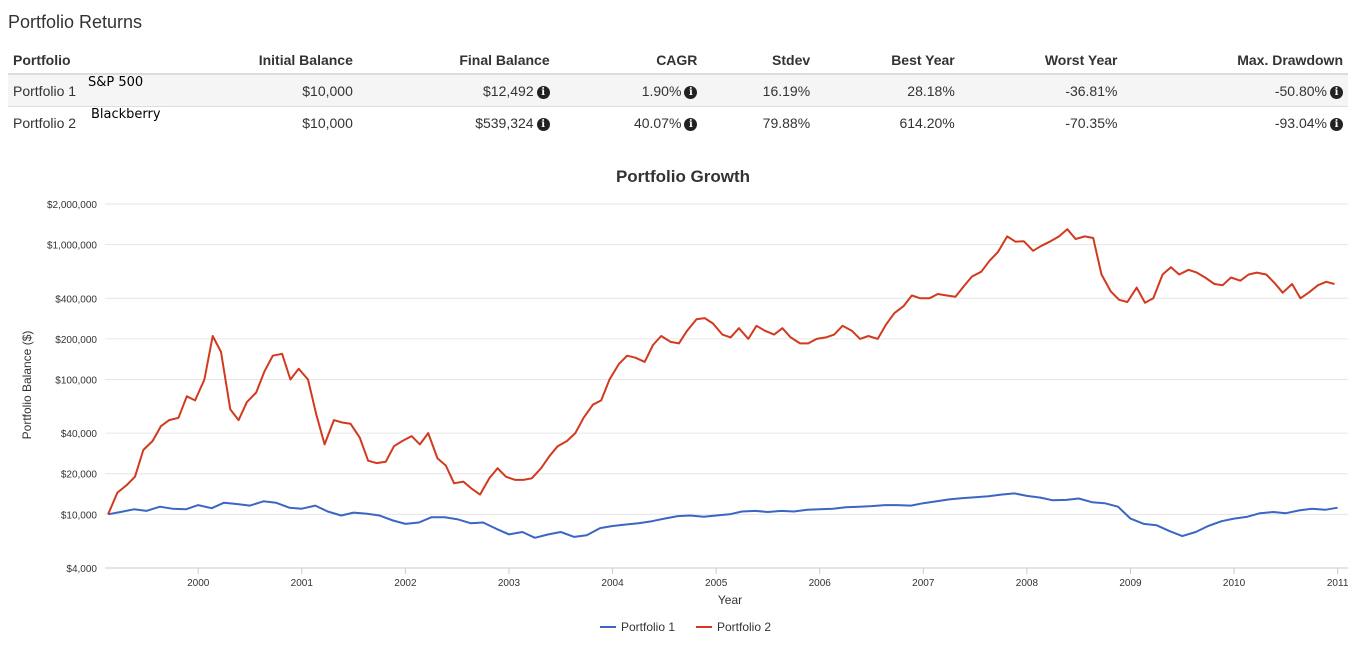  I want to click on x-tick-label: 2000, so click(198, 583).